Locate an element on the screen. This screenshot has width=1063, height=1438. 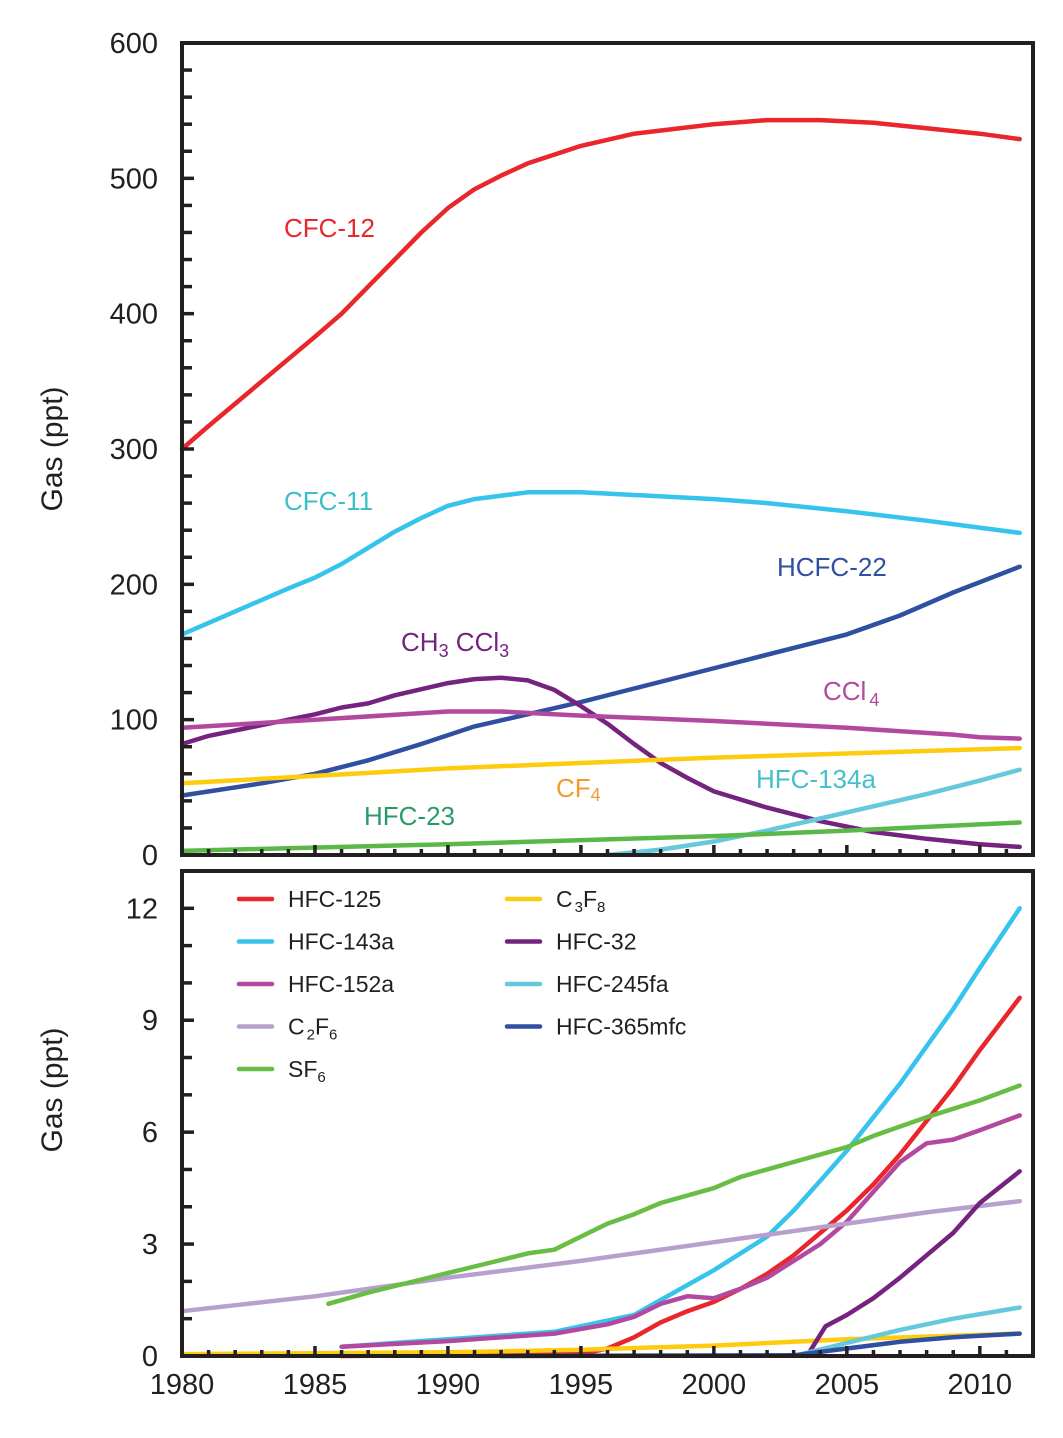
legend-item-hfc-143a: HFC-143a is located at coordinates (315, 942).